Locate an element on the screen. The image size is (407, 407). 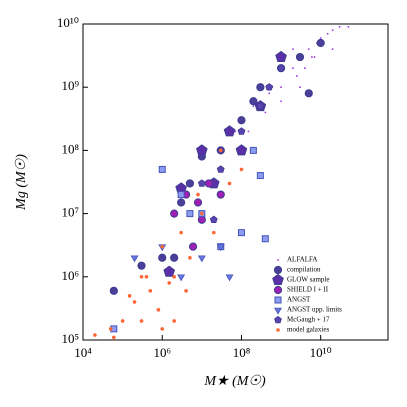
y-tick-label: 10⁷ is located at coordinates (70, 212).